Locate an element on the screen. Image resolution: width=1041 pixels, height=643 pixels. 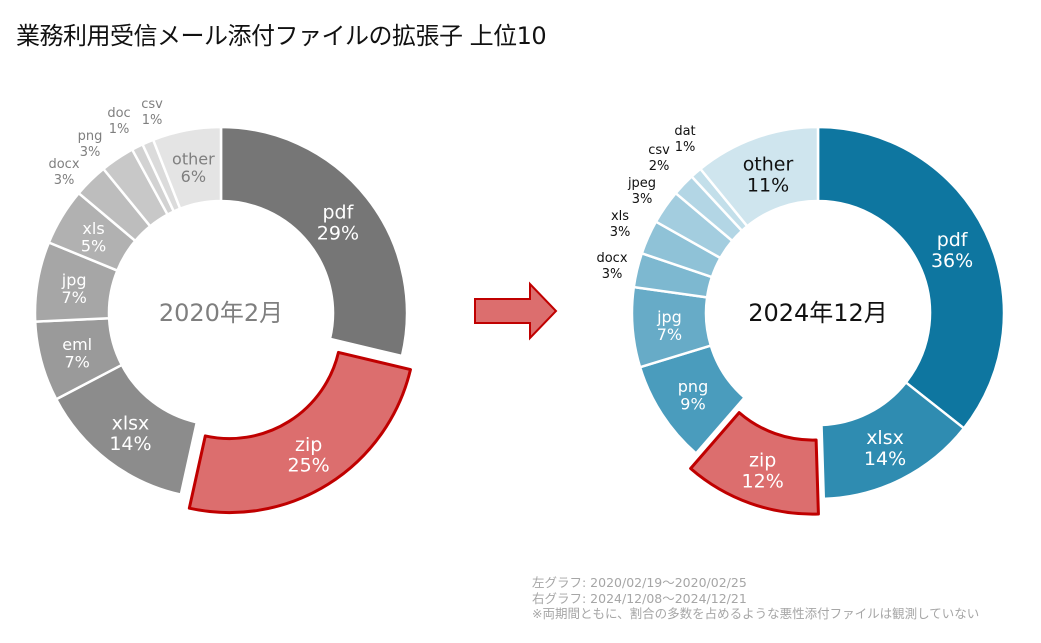
footnote-remark: ※両期間ともに、割合の多数を占めるような悪性添付ファイルは観測していない is located at coordinates (756, 613).